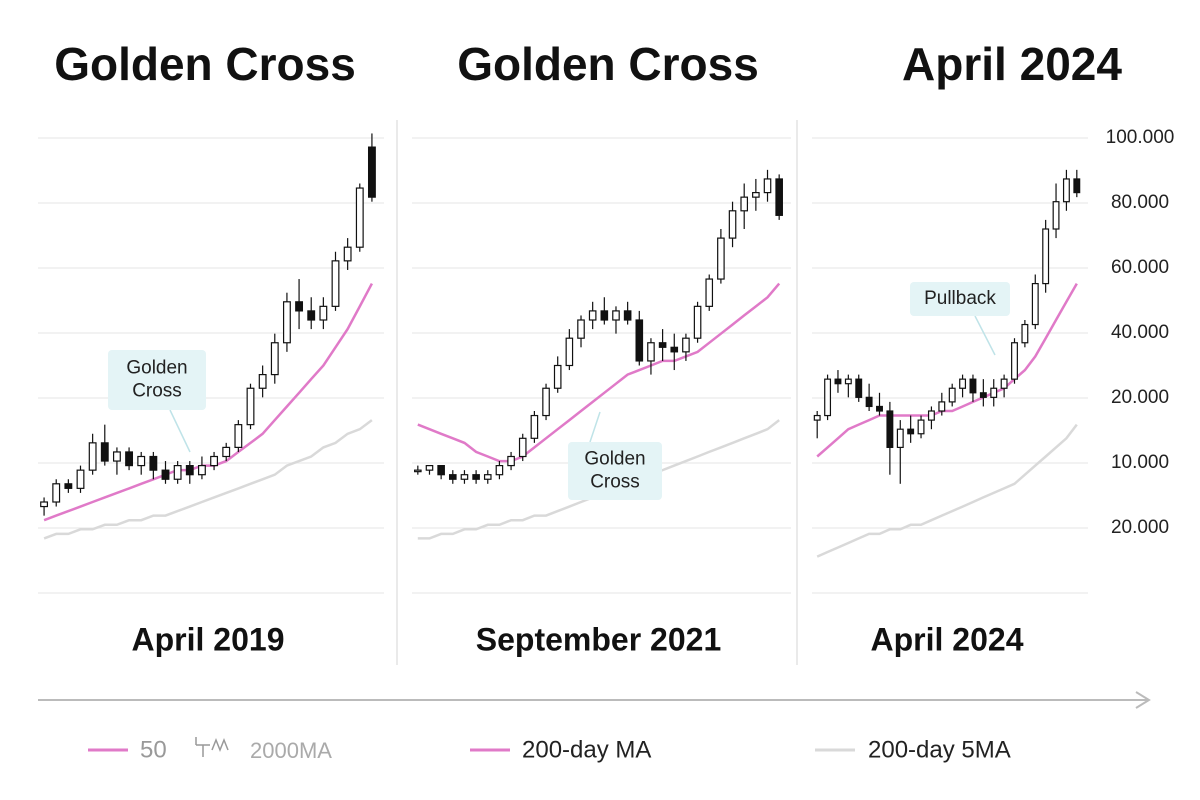  I want to click on legend-note: 2000MA, so click(291, 750).